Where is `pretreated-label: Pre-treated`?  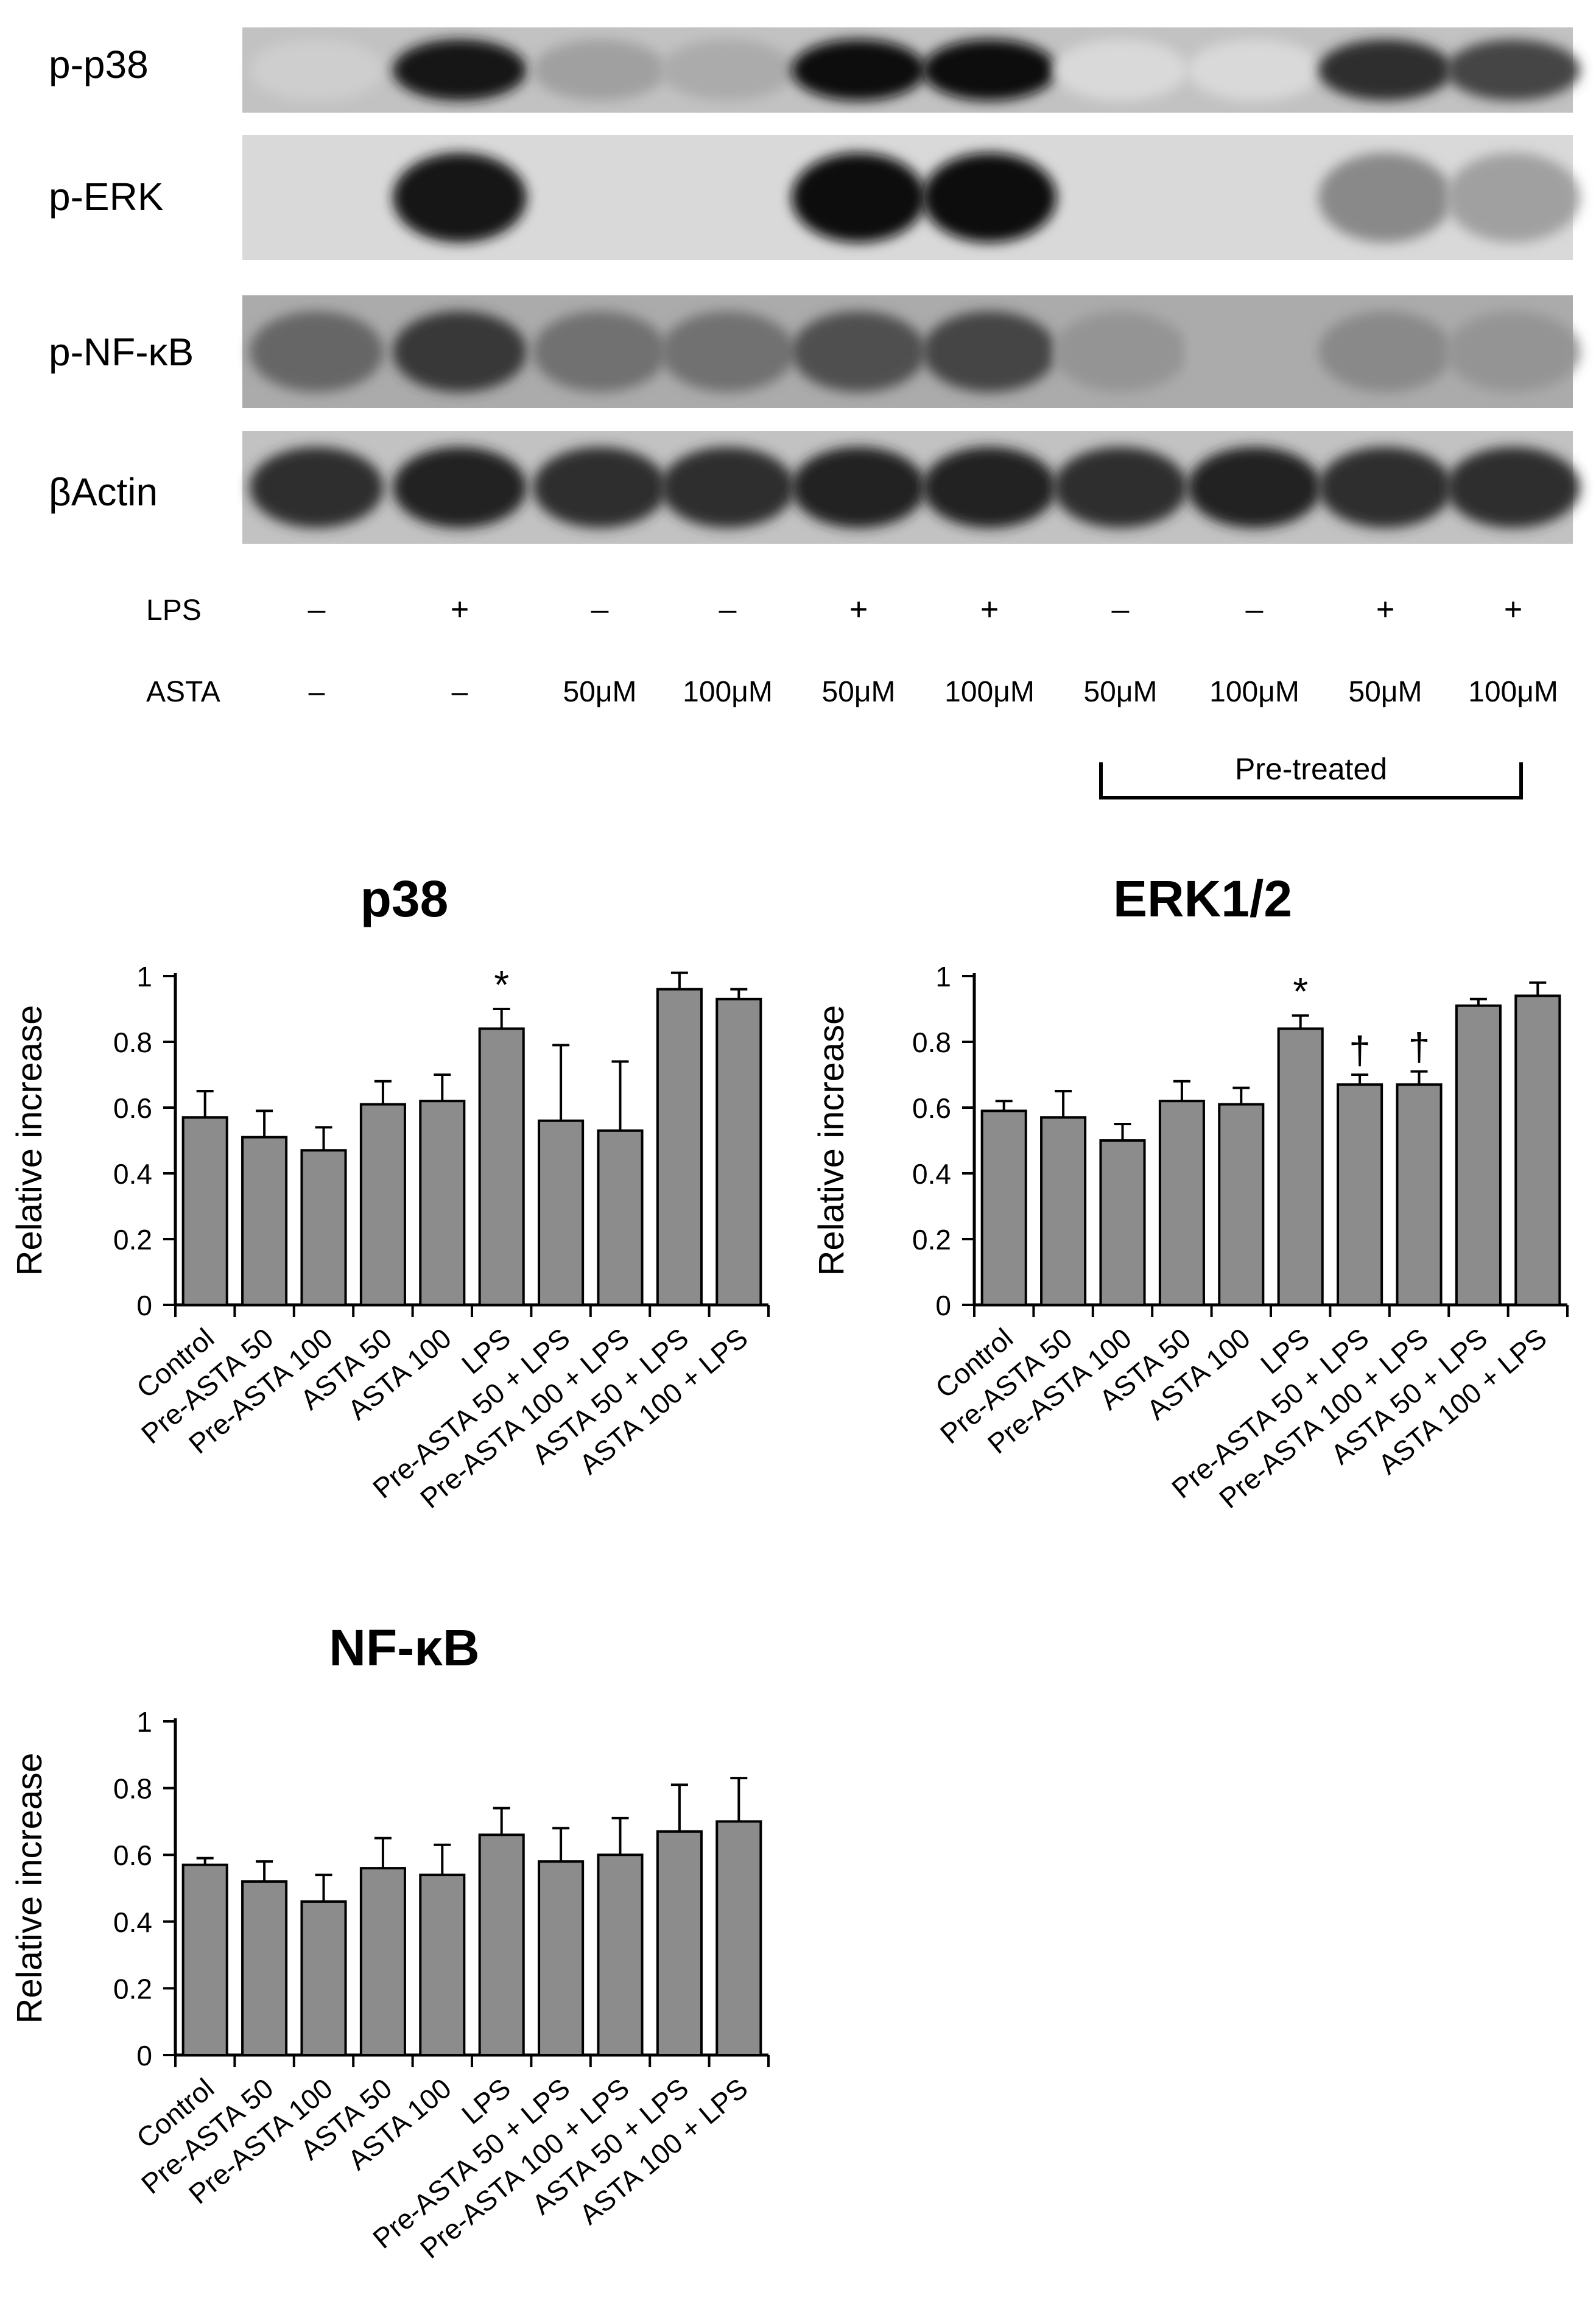 pretreated-label: Pre-treated is located at coordinates (1311, 769).